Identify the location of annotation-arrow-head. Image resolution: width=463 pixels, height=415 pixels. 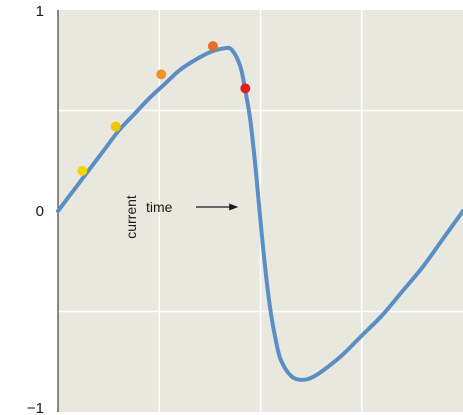
(234, 207).